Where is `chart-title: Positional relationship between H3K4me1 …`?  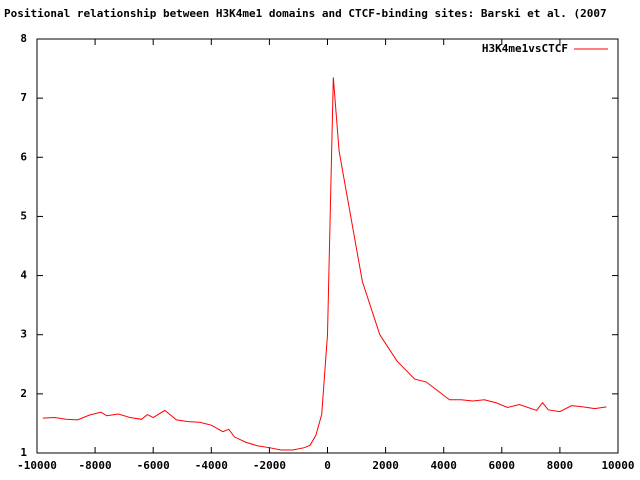
chart-title: Positional relationship between H3K4me1 … is located at coordinates (305, 13).